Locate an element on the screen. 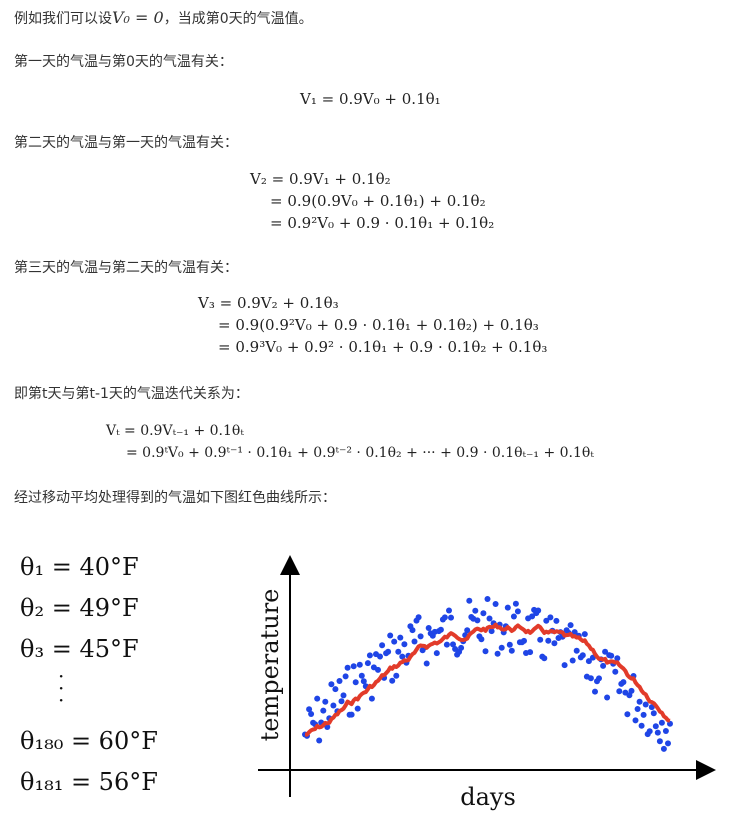 Image resolution: width=742 pixels, height=815 pixels. intro-prefix: 例如我们可以设 is located at coordinates (63, 19).